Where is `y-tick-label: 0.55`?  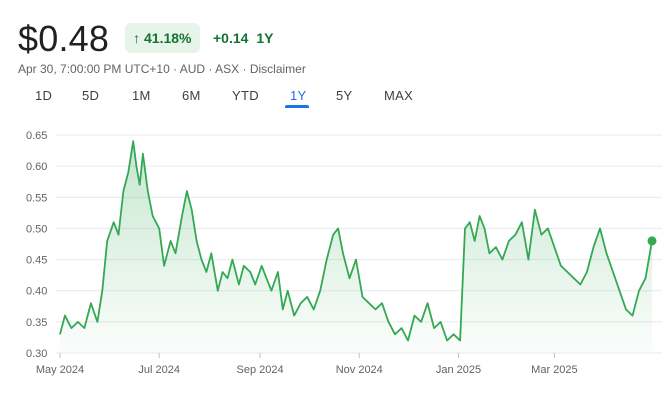
y-tick-label: 0.55 is located at coordinates (36, 198).